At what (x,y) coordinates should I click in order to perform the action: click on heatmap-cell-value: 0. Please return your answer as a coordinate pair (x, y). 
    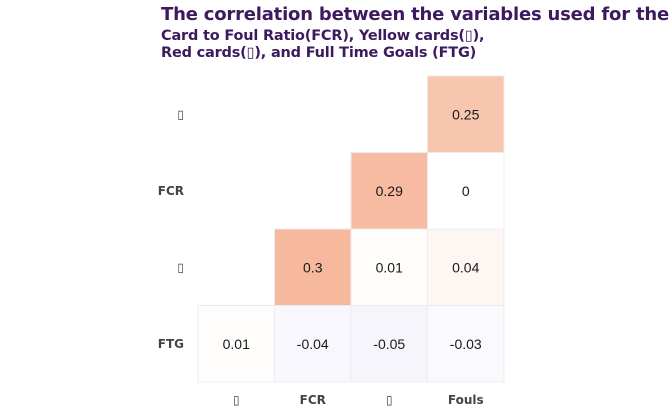
    Looking at the image, I should click on (466, 191).